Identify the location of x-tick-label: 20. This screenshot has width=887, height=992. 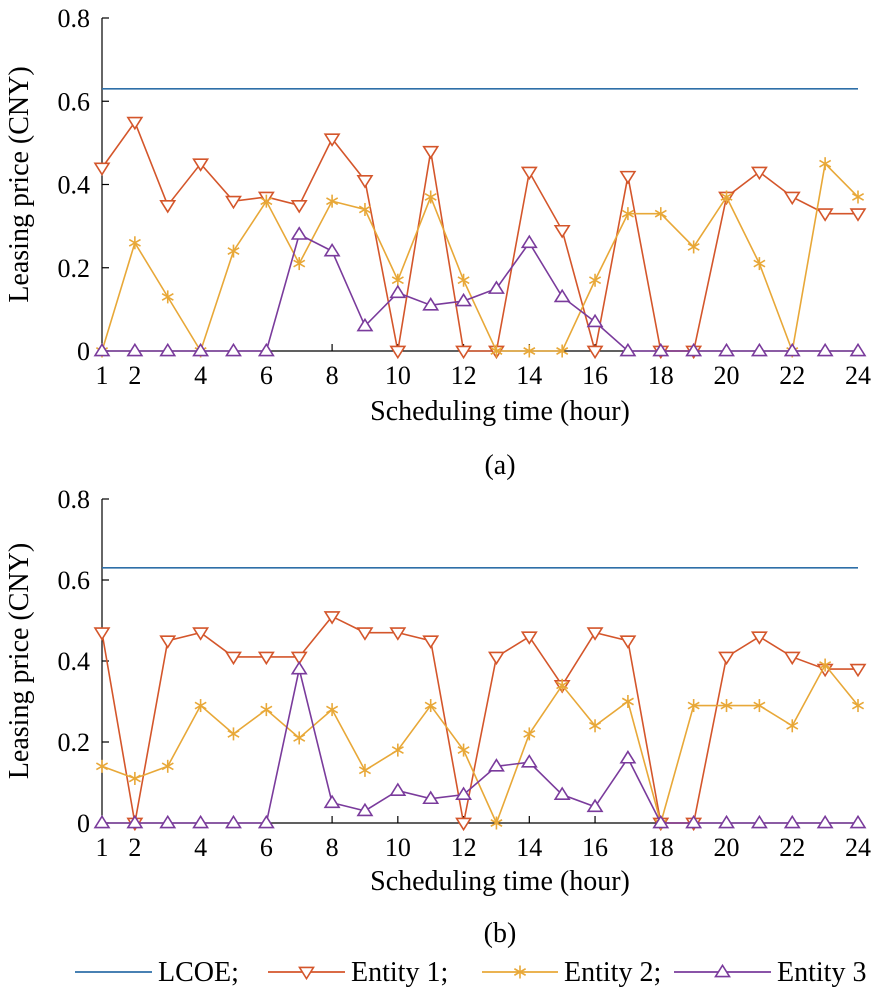
(727, 375).